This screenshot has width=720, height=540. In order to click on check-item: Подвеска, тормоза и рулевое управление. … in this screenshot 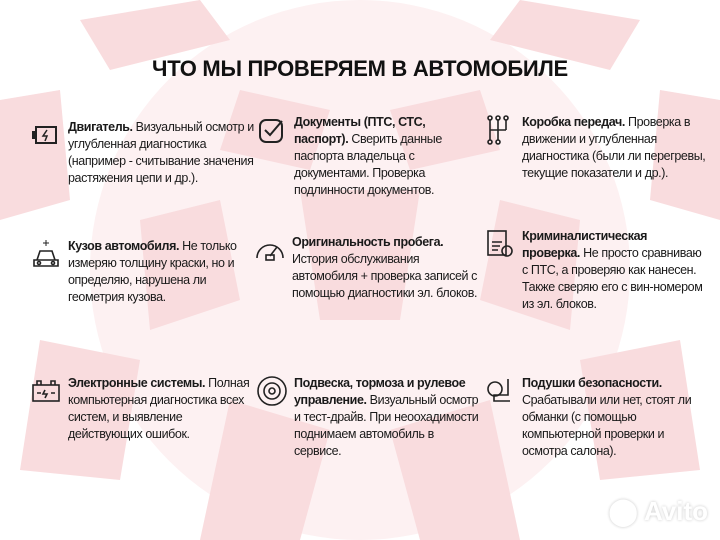, I will do `click(368, 417)`.